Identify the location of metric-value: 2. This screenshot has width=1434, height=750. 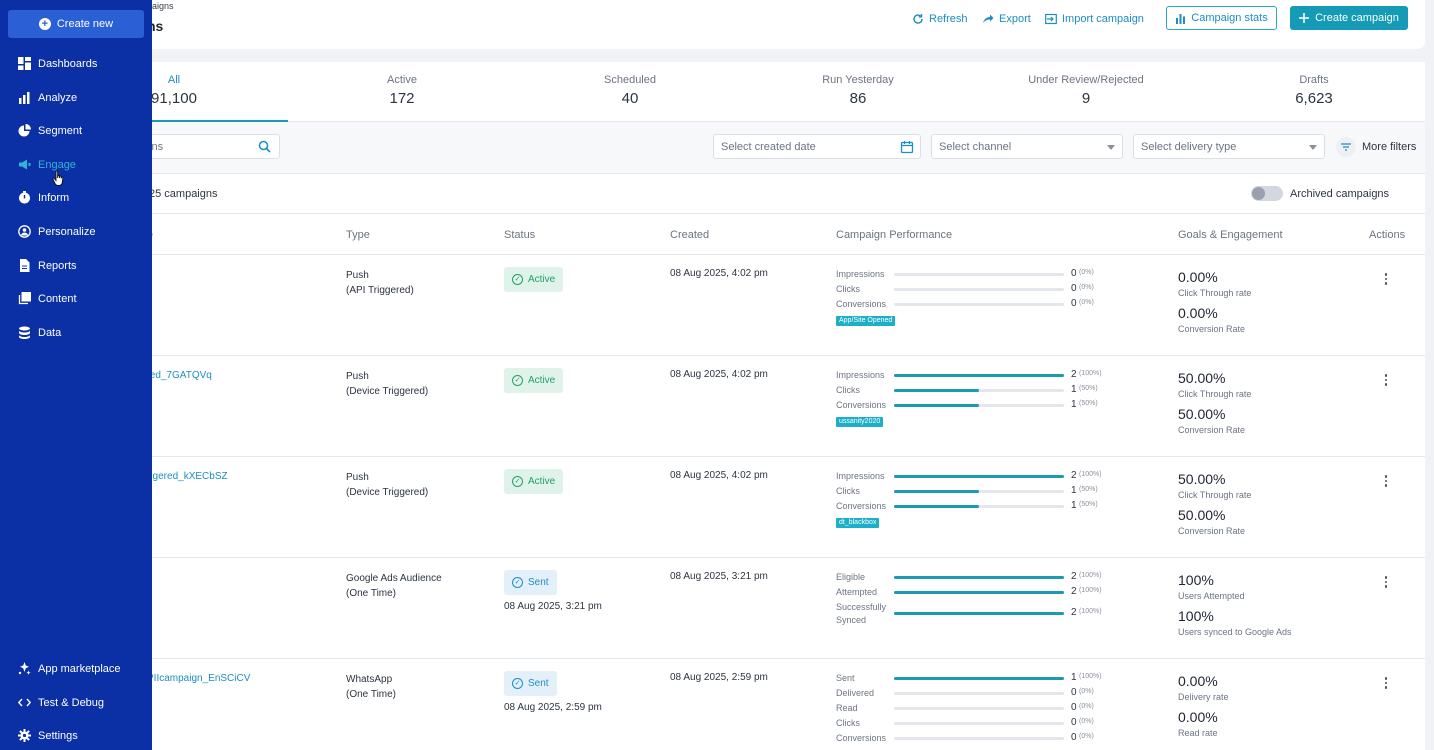
(1074, 576).